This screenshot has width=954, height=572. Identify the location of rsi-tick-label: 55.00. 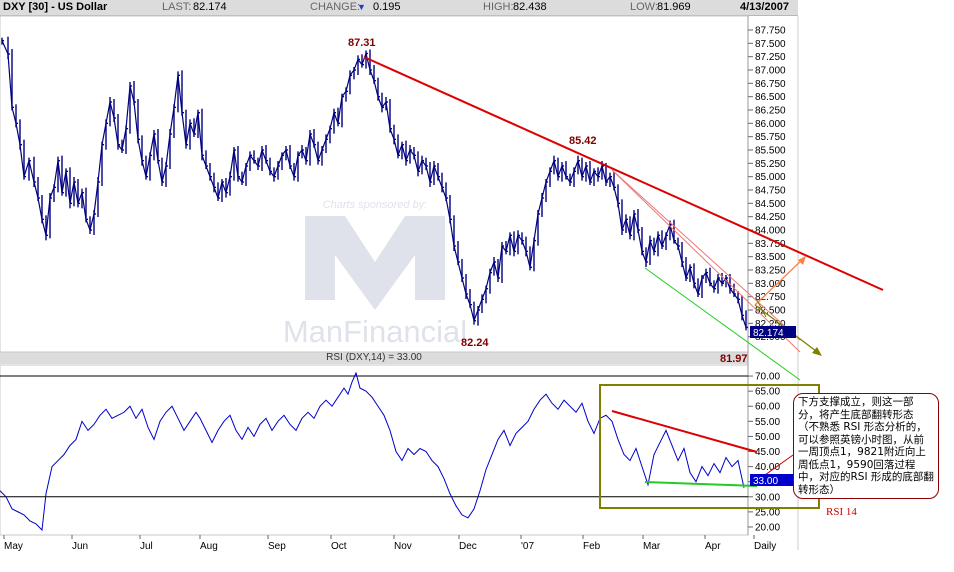
(767, 422).